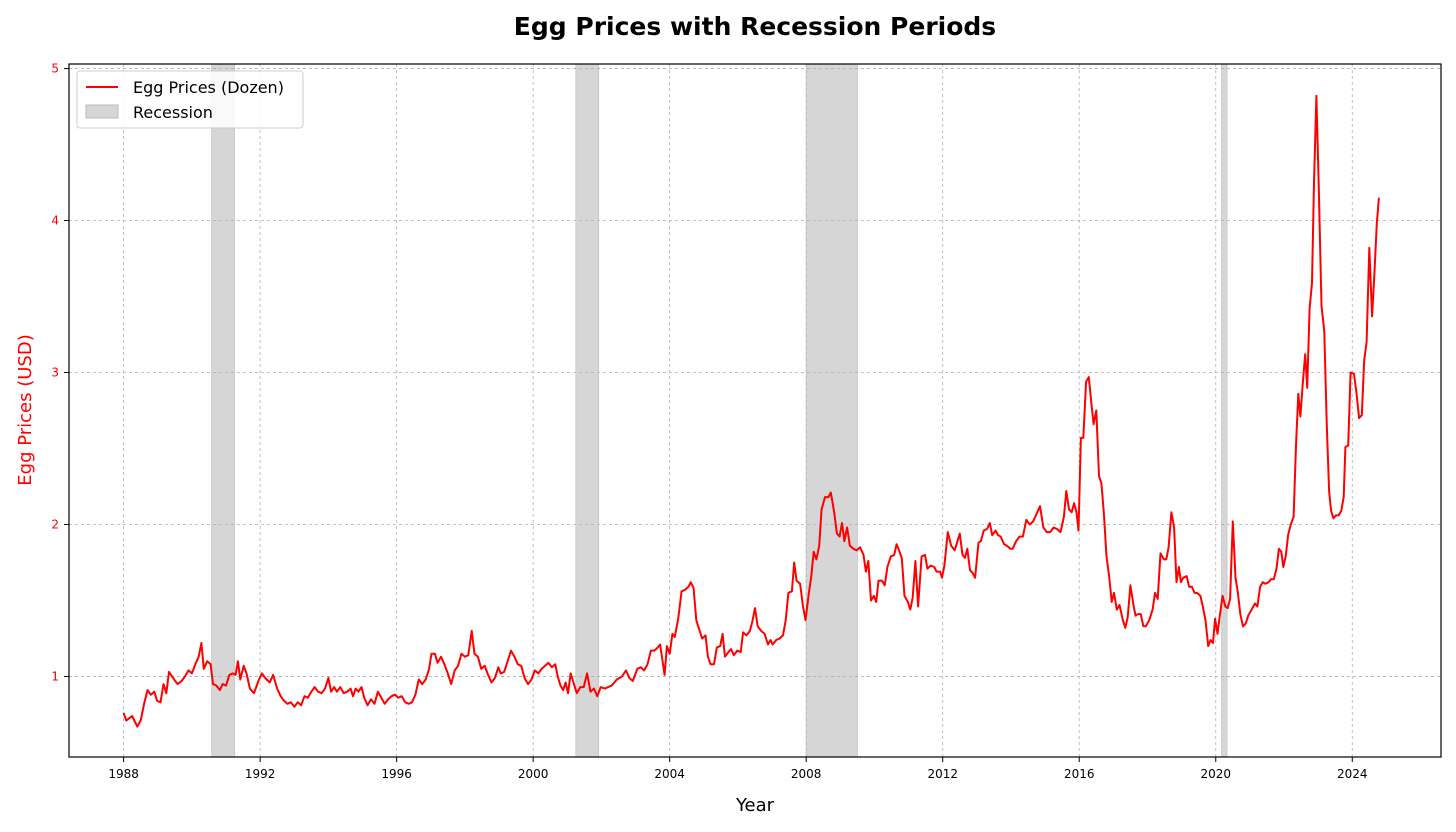  I want to click on y-axis-ticks: 1 2 3 4 5, so click(60, 372).